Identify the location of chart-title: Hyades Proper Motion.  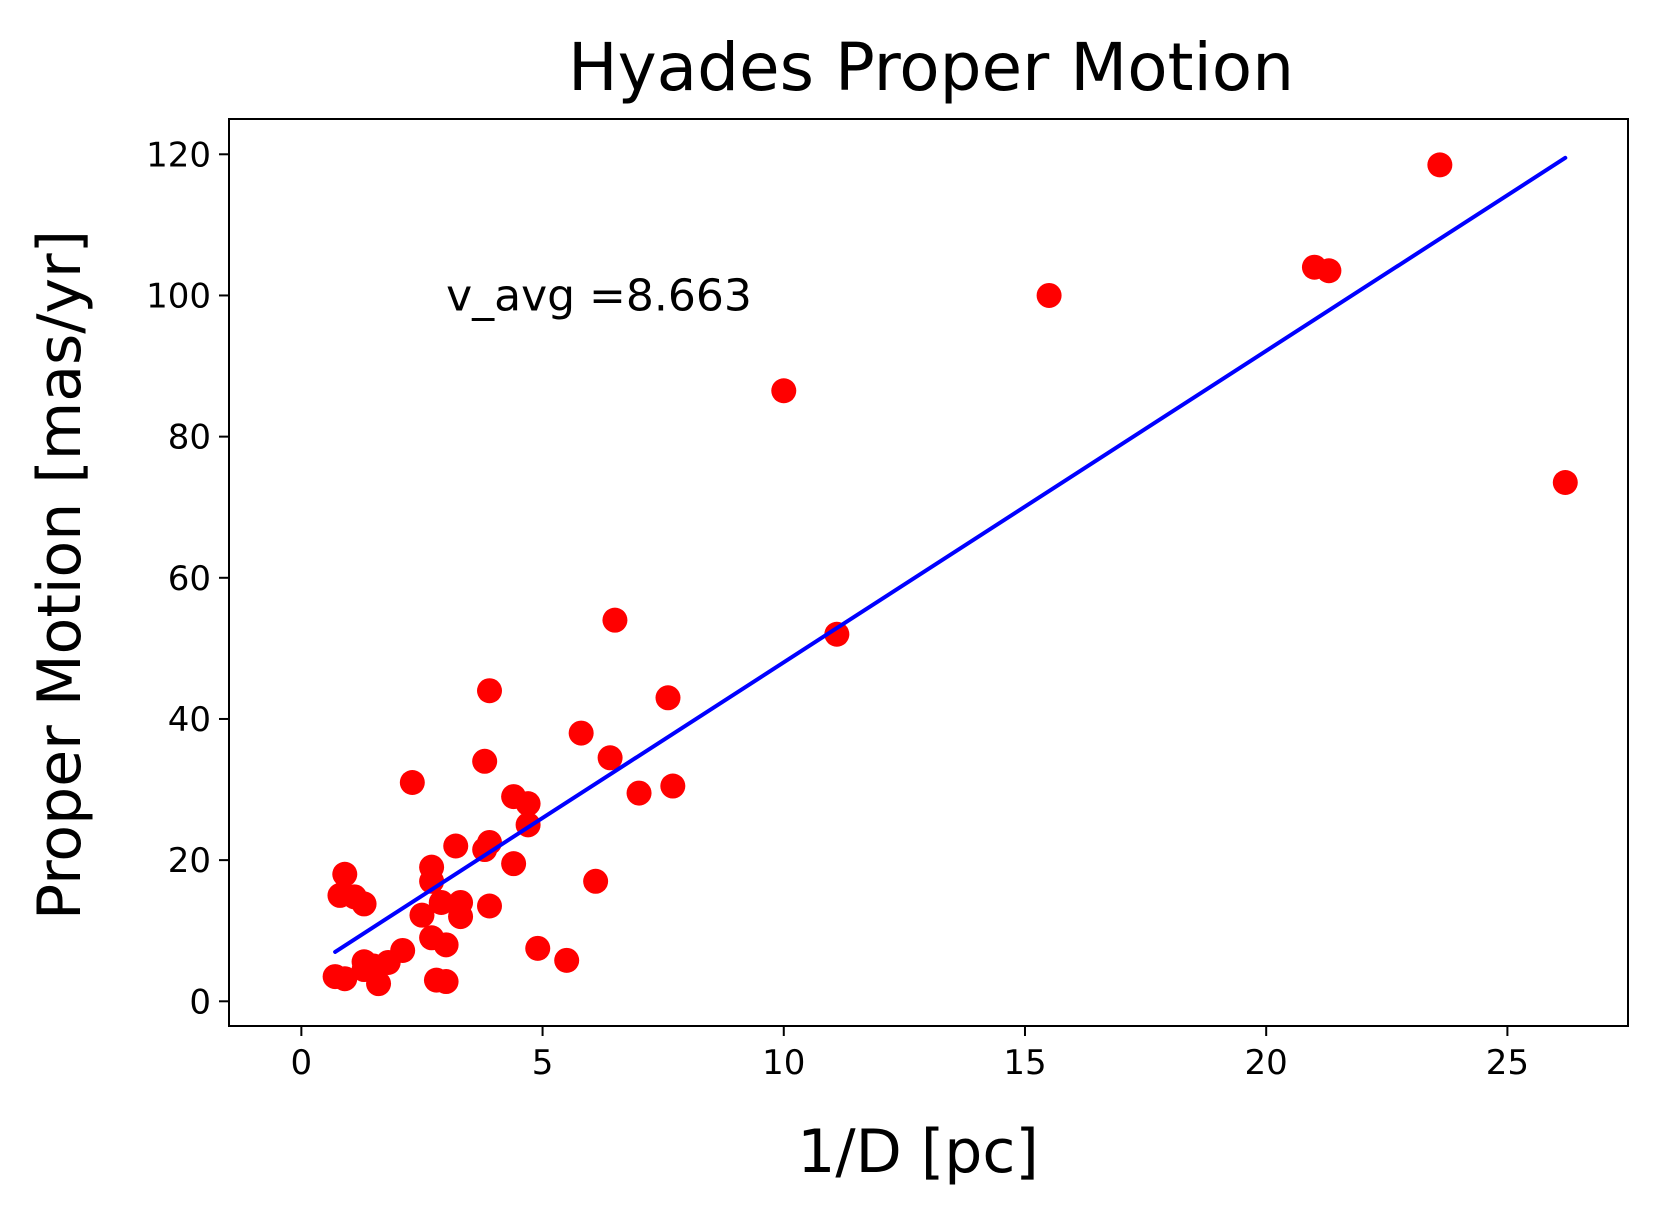
(931, 67).